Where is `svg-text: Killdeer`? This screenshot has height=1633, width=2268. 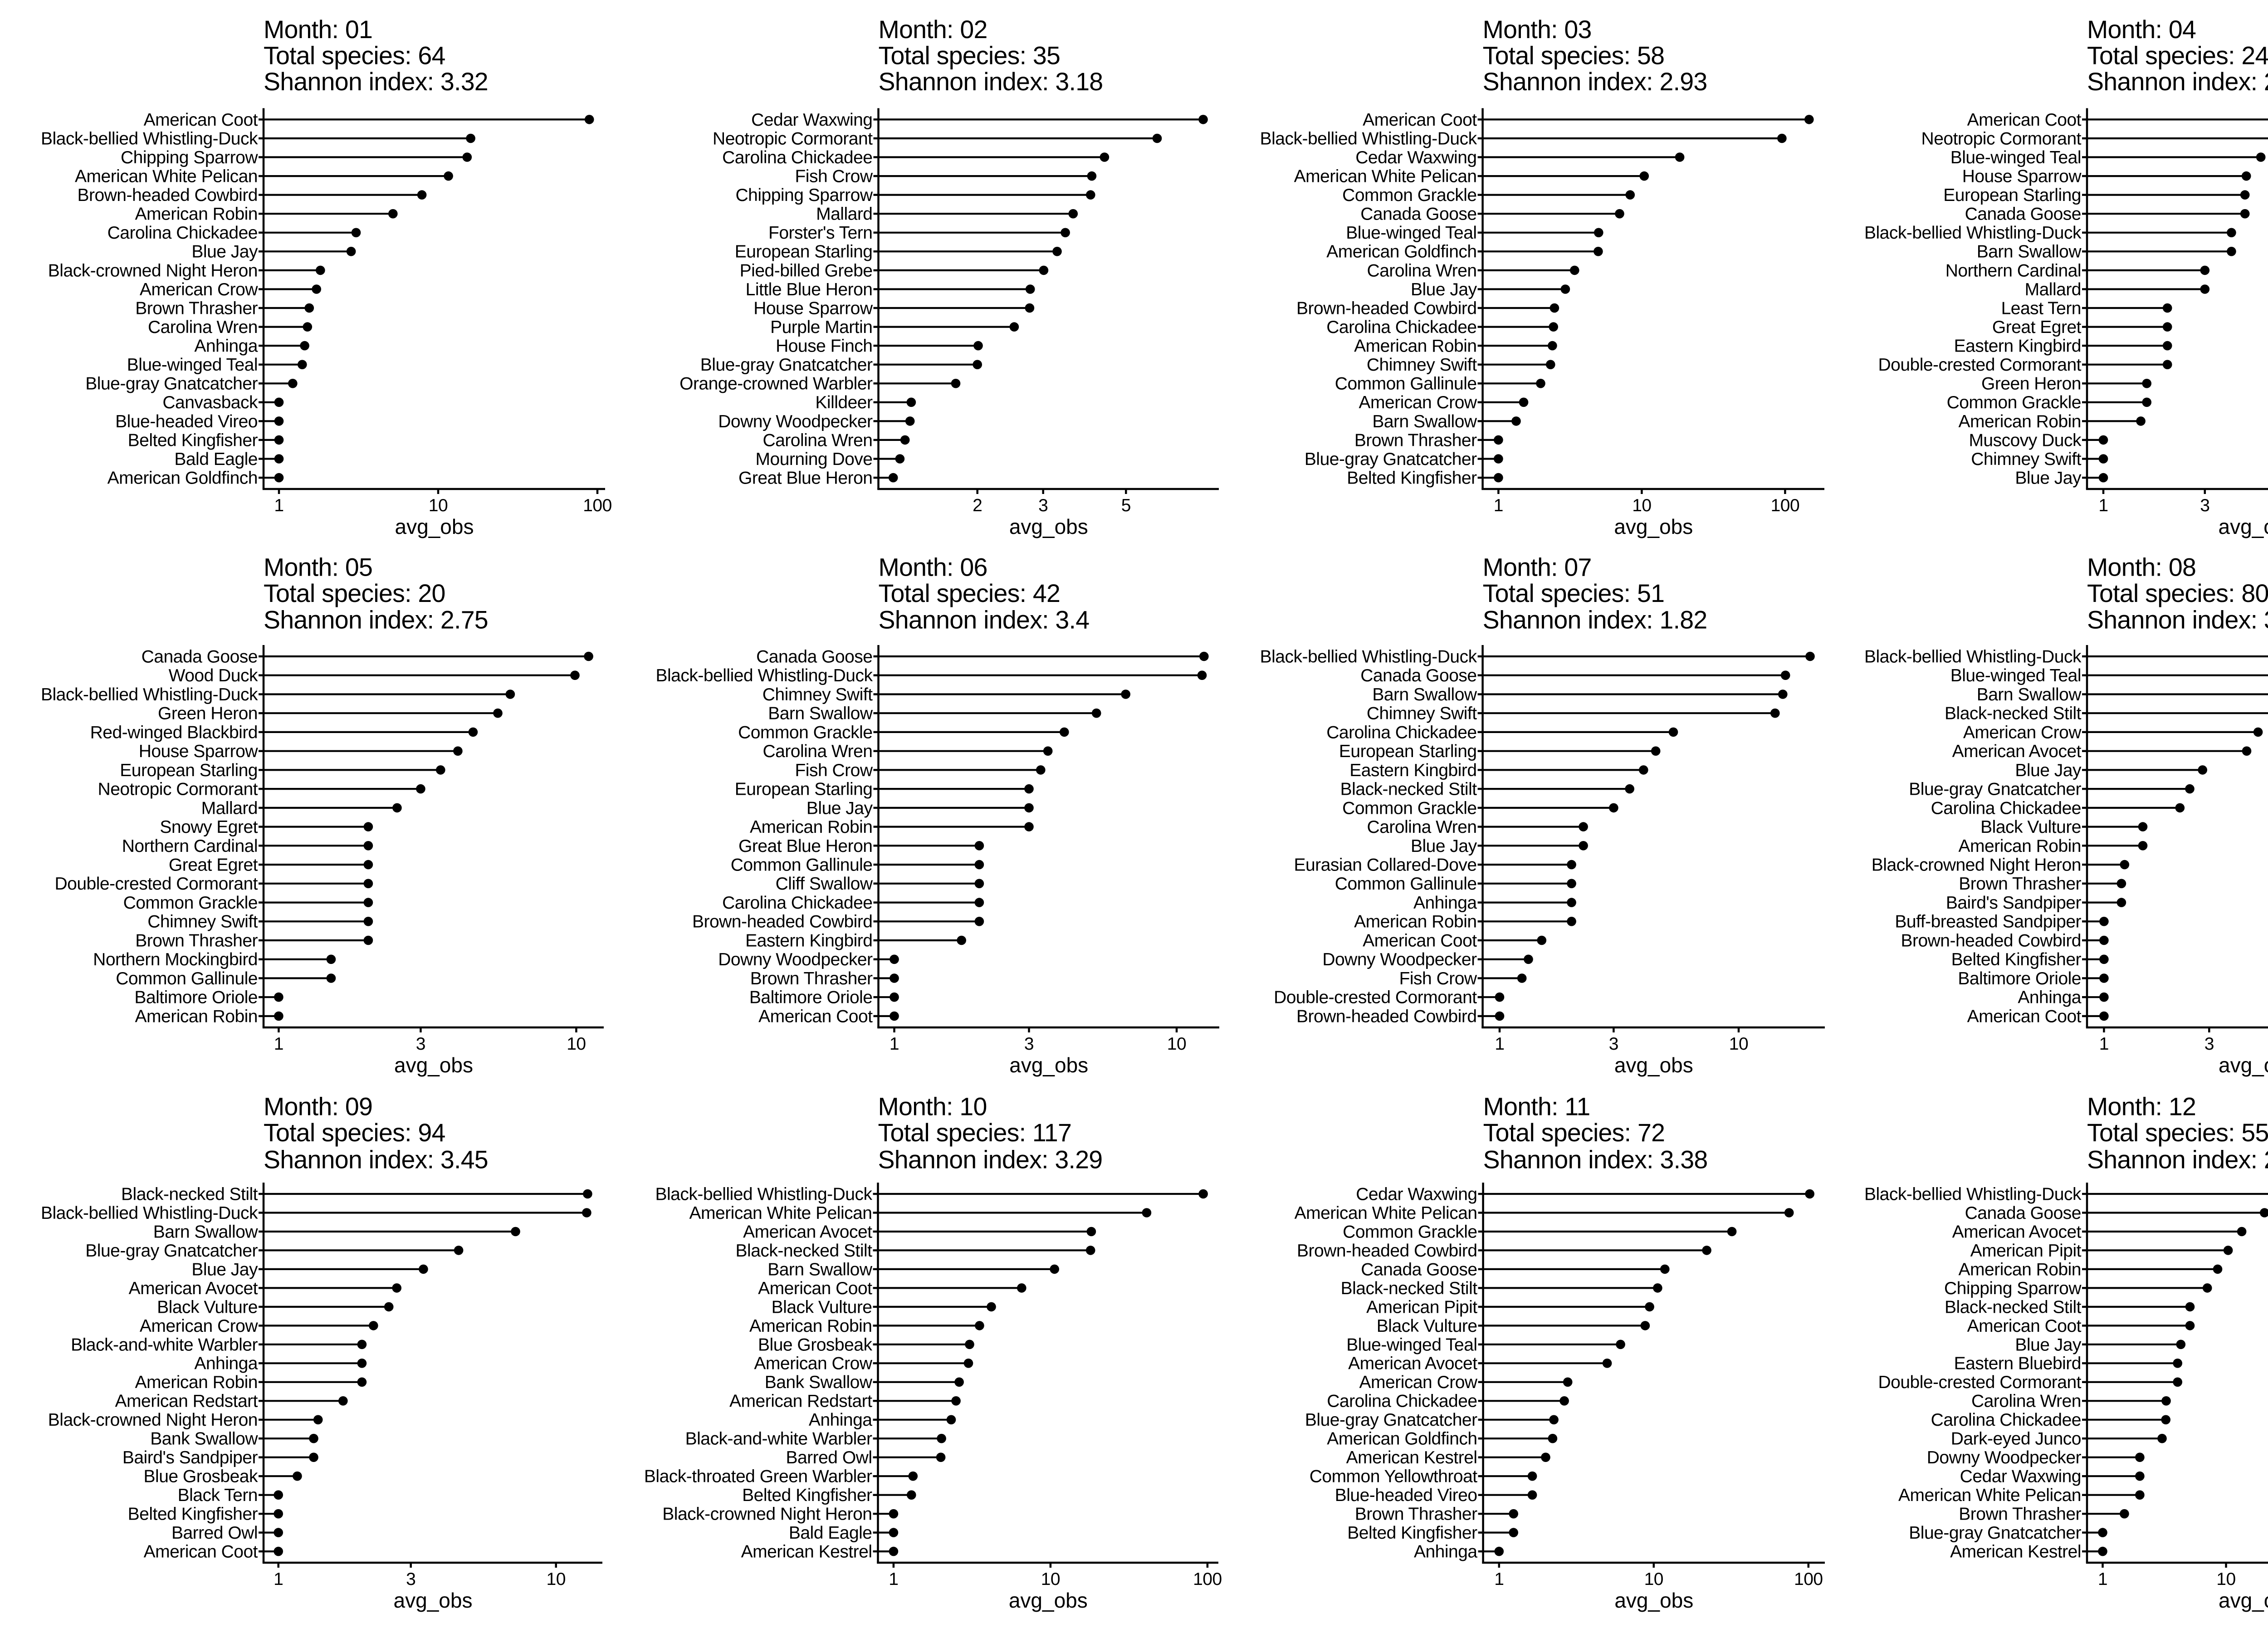 svg-text: Killdeer is located at coordinates (844, 402).